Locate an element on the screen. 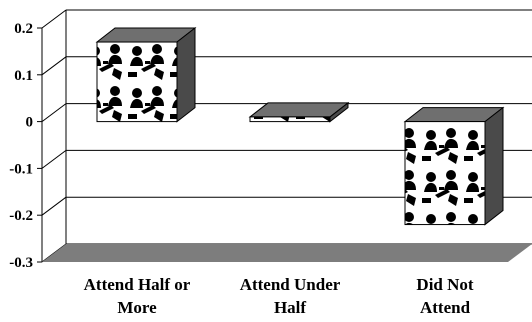 This screenshot has height=322, width=532. chart-floor is located at coordinates (287, 253).